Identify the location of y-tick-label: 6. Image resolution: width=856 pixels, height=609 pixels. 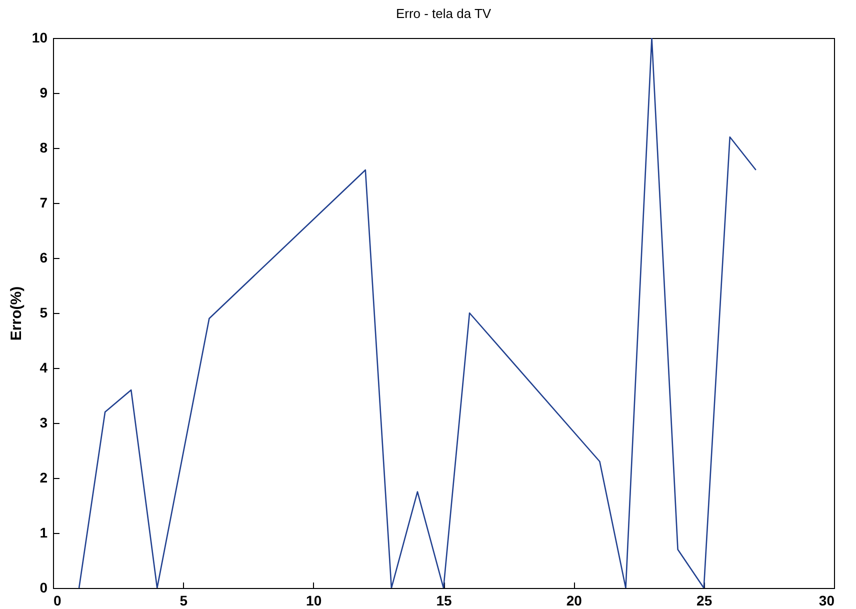
(44, 258).